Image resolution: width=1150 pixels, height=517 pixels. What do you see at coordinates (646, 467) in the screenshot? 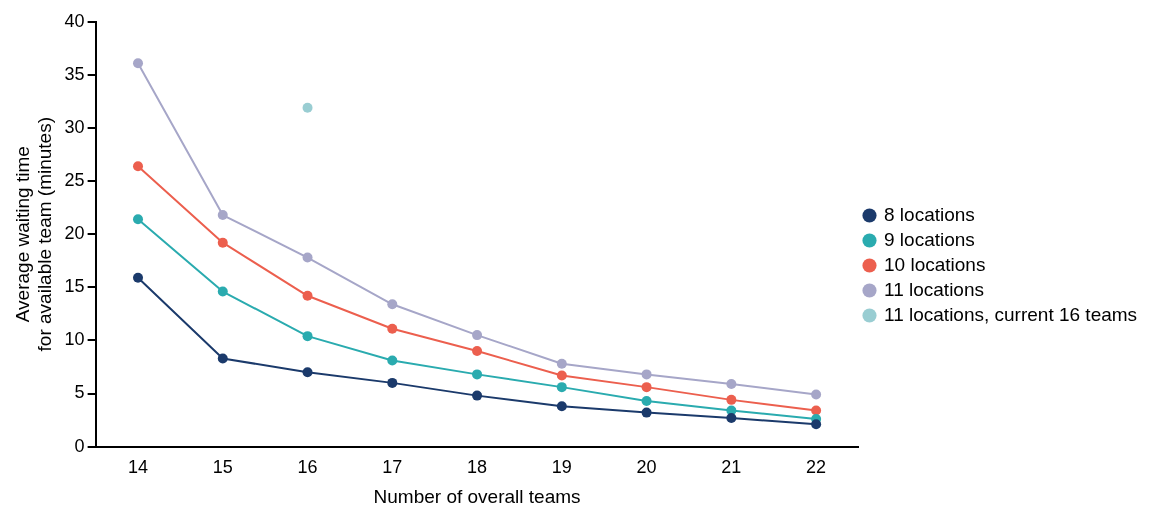
I see `x-tick-label: 20` at bounding box center [646, 467].